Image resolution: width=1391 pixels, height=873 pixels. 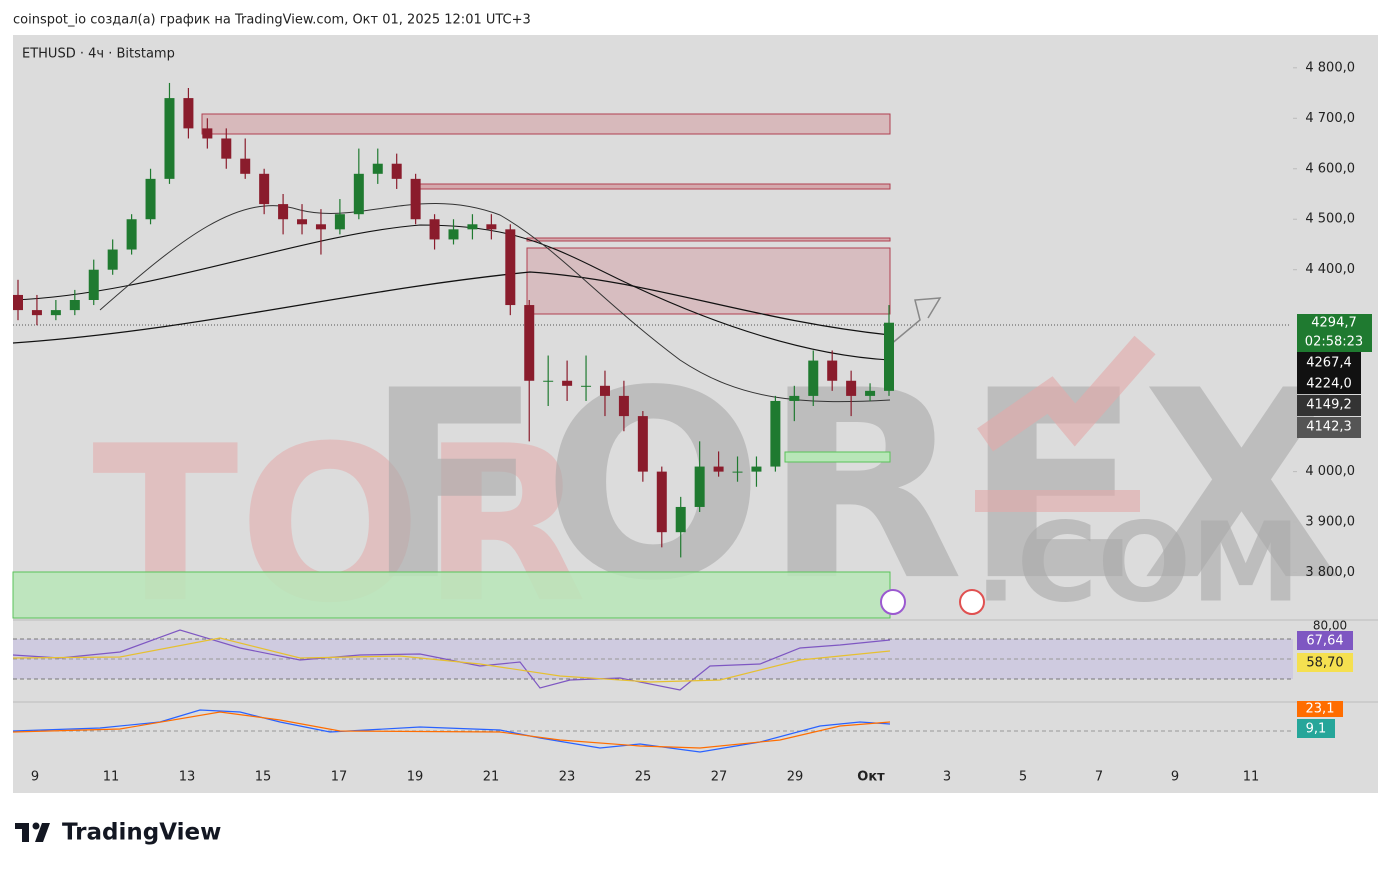 I want to click on x-tick-label: 5, so click(x=1023, y=777).